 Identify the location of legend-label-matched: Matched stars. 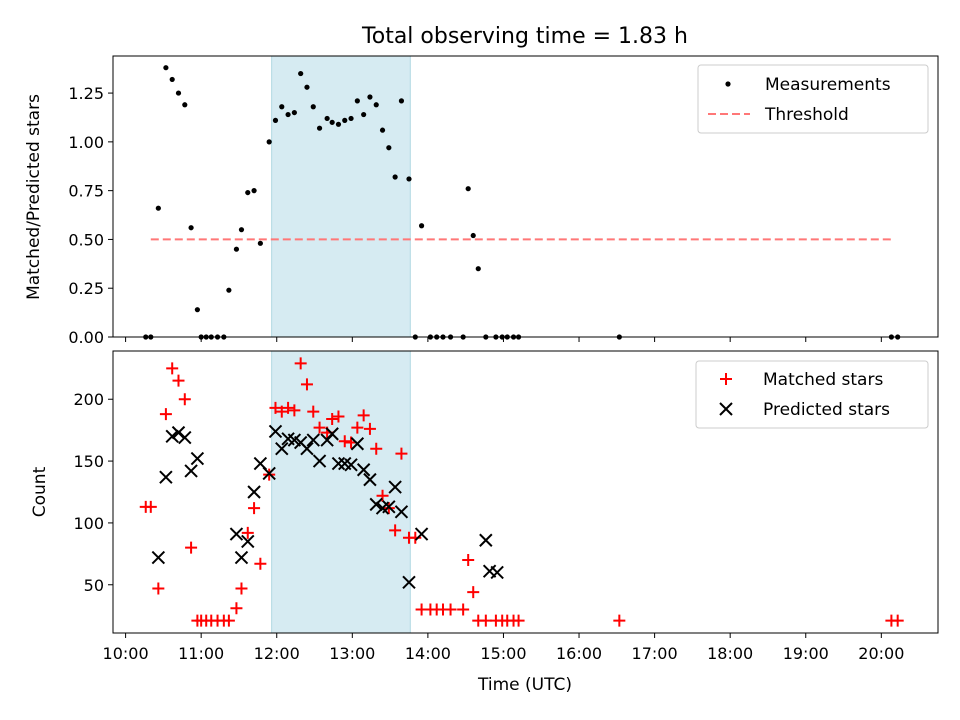
(823, 380).